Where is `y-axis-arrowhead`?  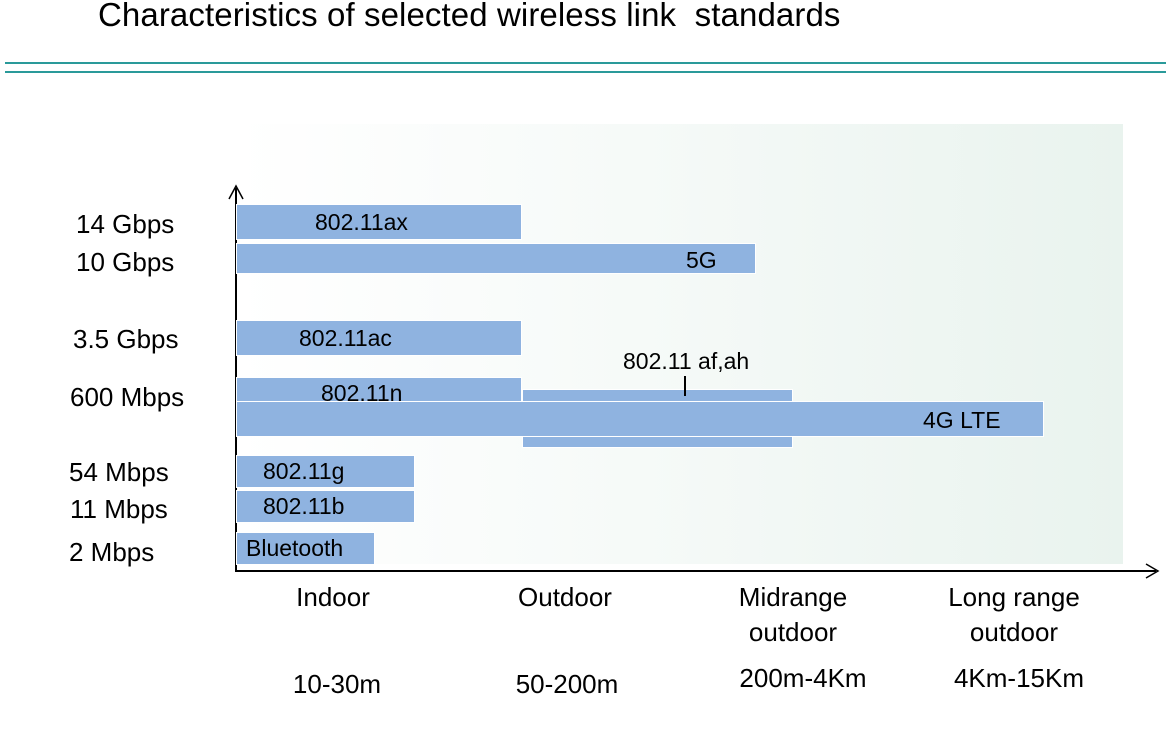 y-axis-arrowhead is located at coordinates (236, 192).